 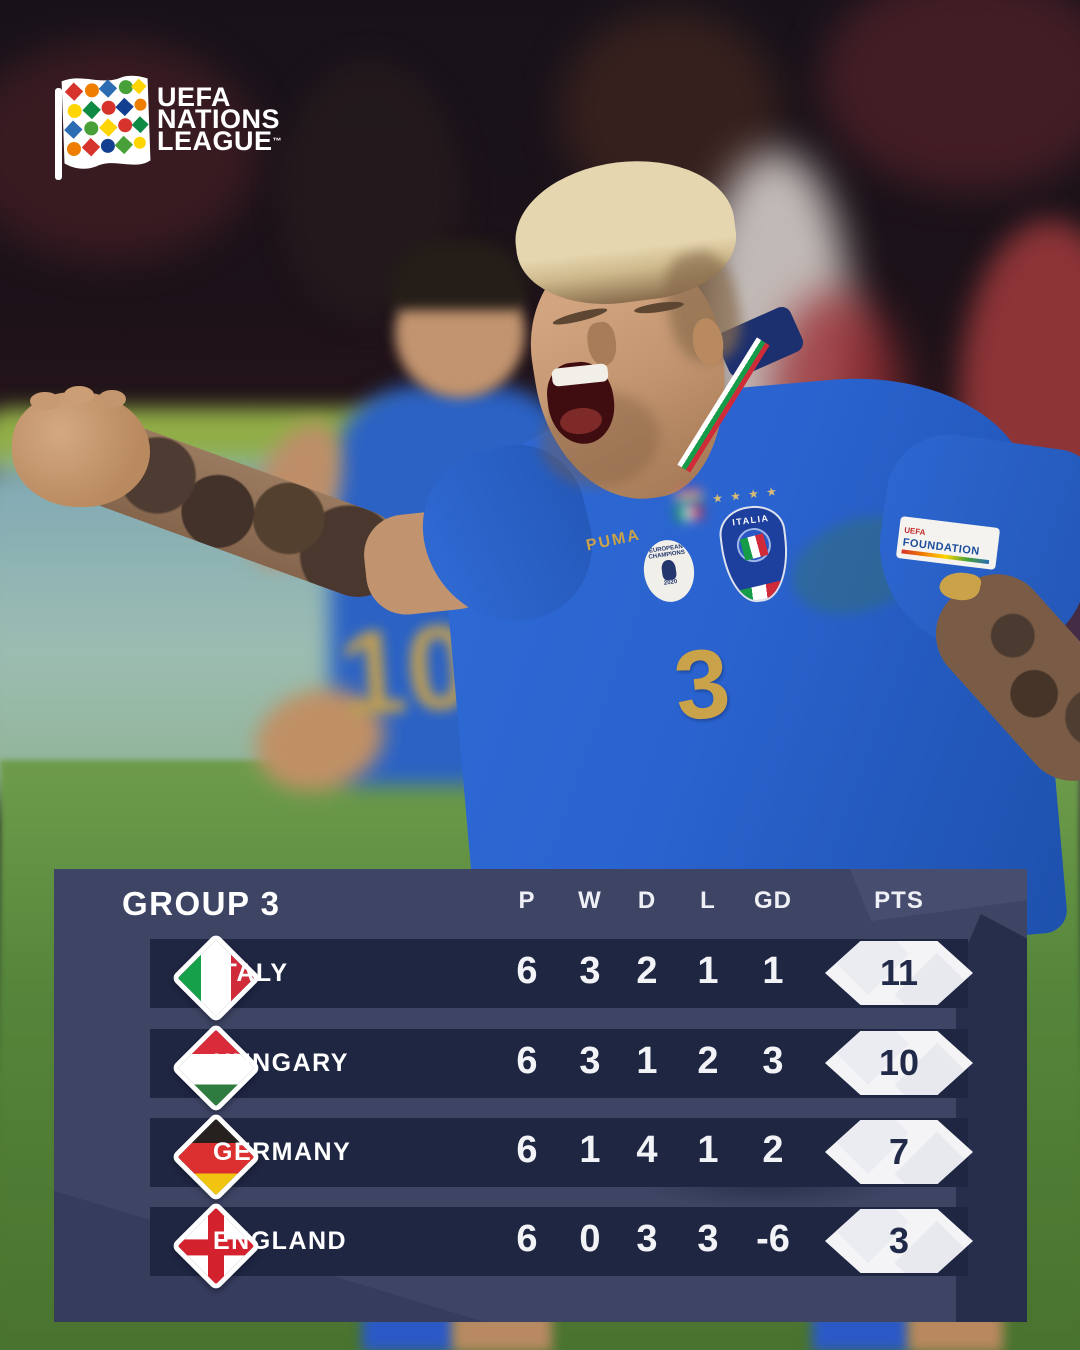 I want to click on stat-lost: 3, so click(x=708, y=1239).